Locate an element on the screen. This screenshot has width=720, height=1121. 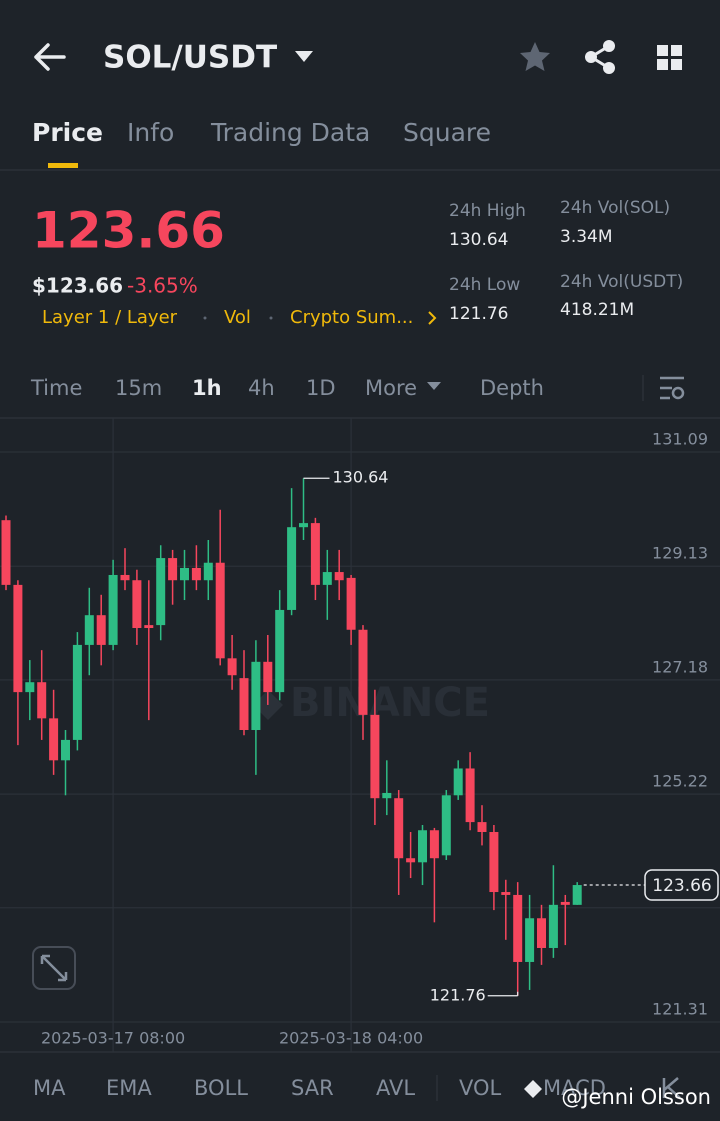
settings-gear is located at coordinates (678, 393).